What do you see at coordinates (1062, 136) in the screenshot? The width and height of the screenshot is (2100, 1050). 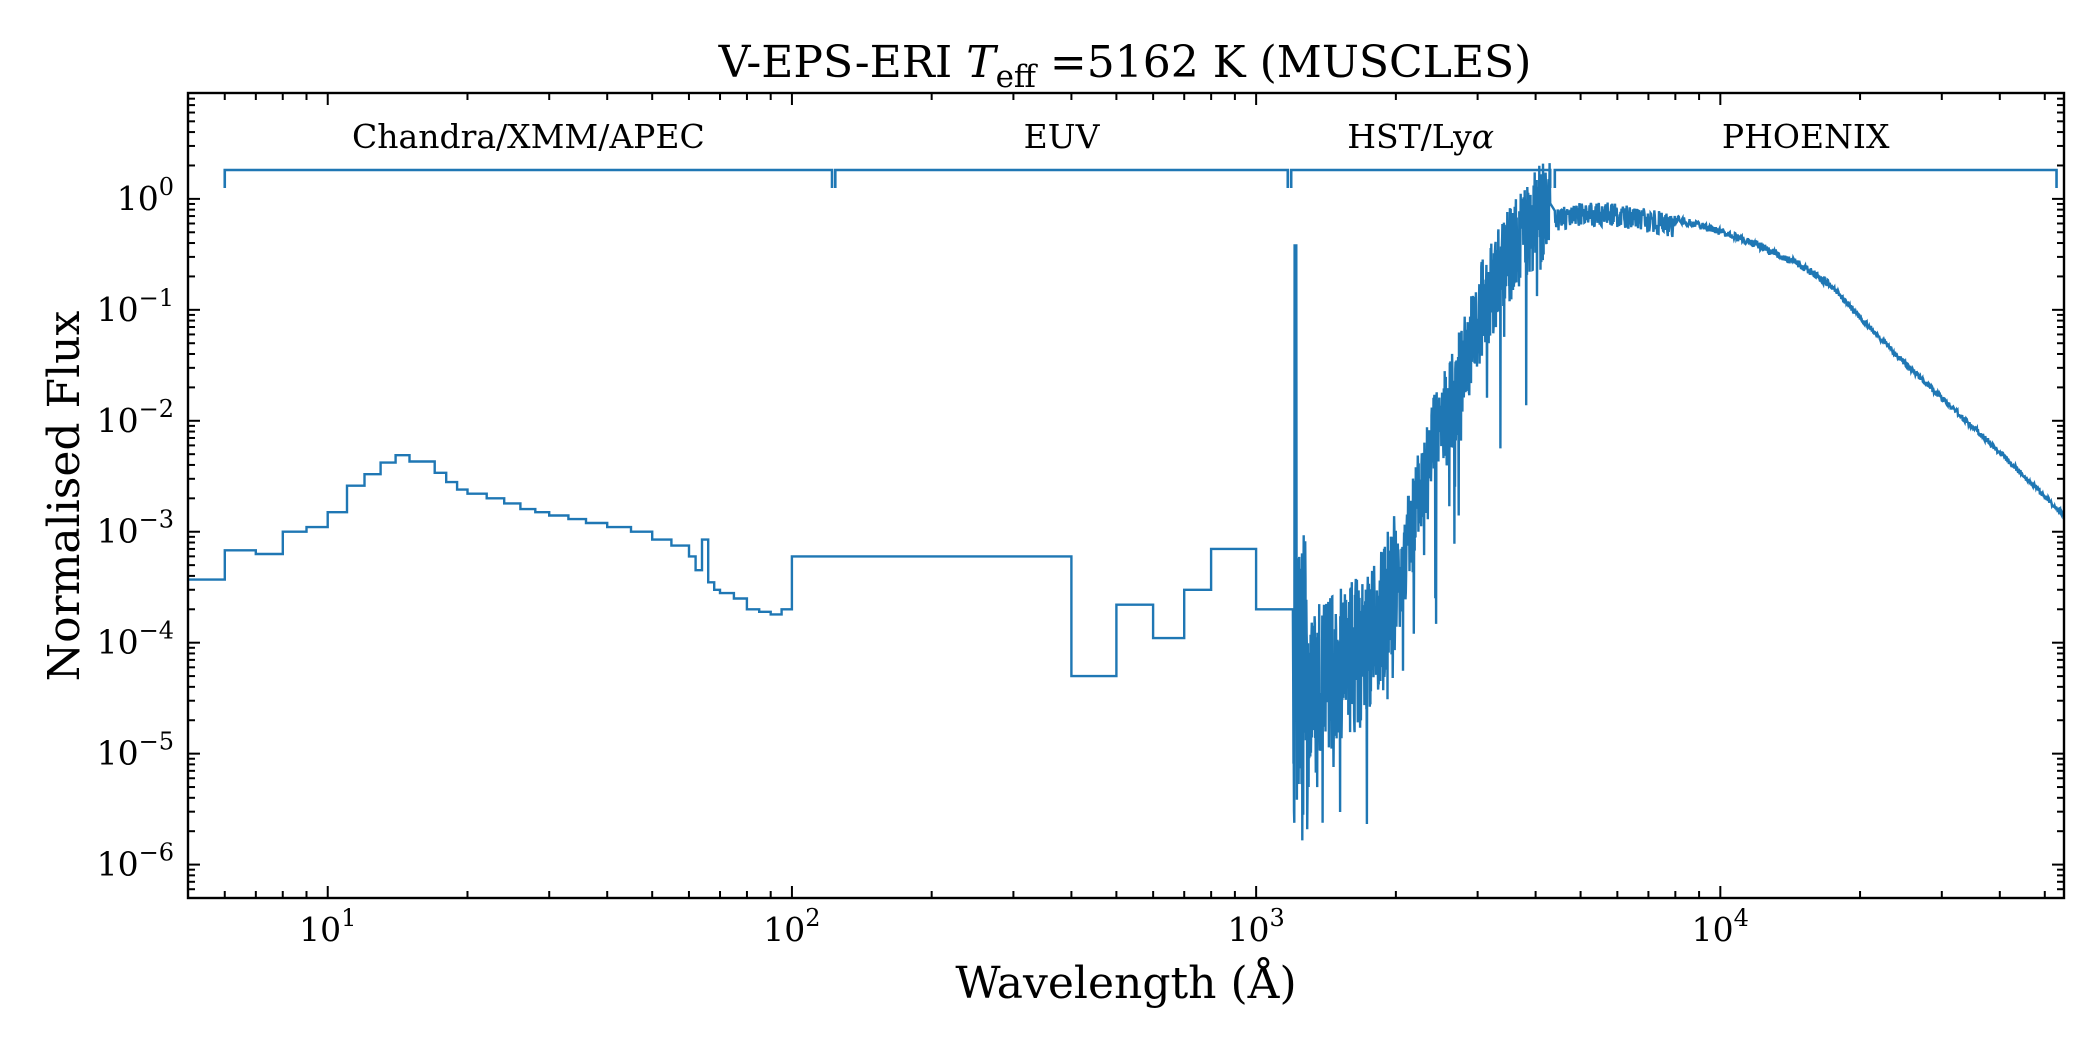 I see `region-label: EUV` at bounding box center [1062, 136].